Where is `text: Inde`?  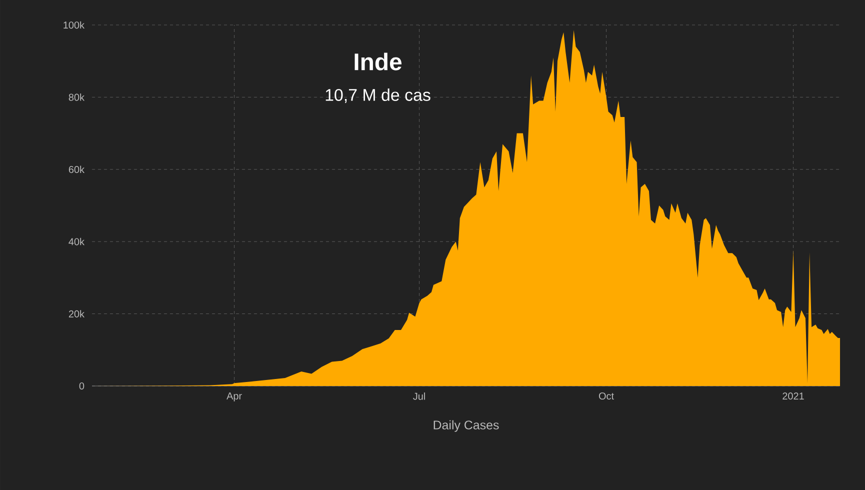
text: Inde is located at coordinates (378, 61).